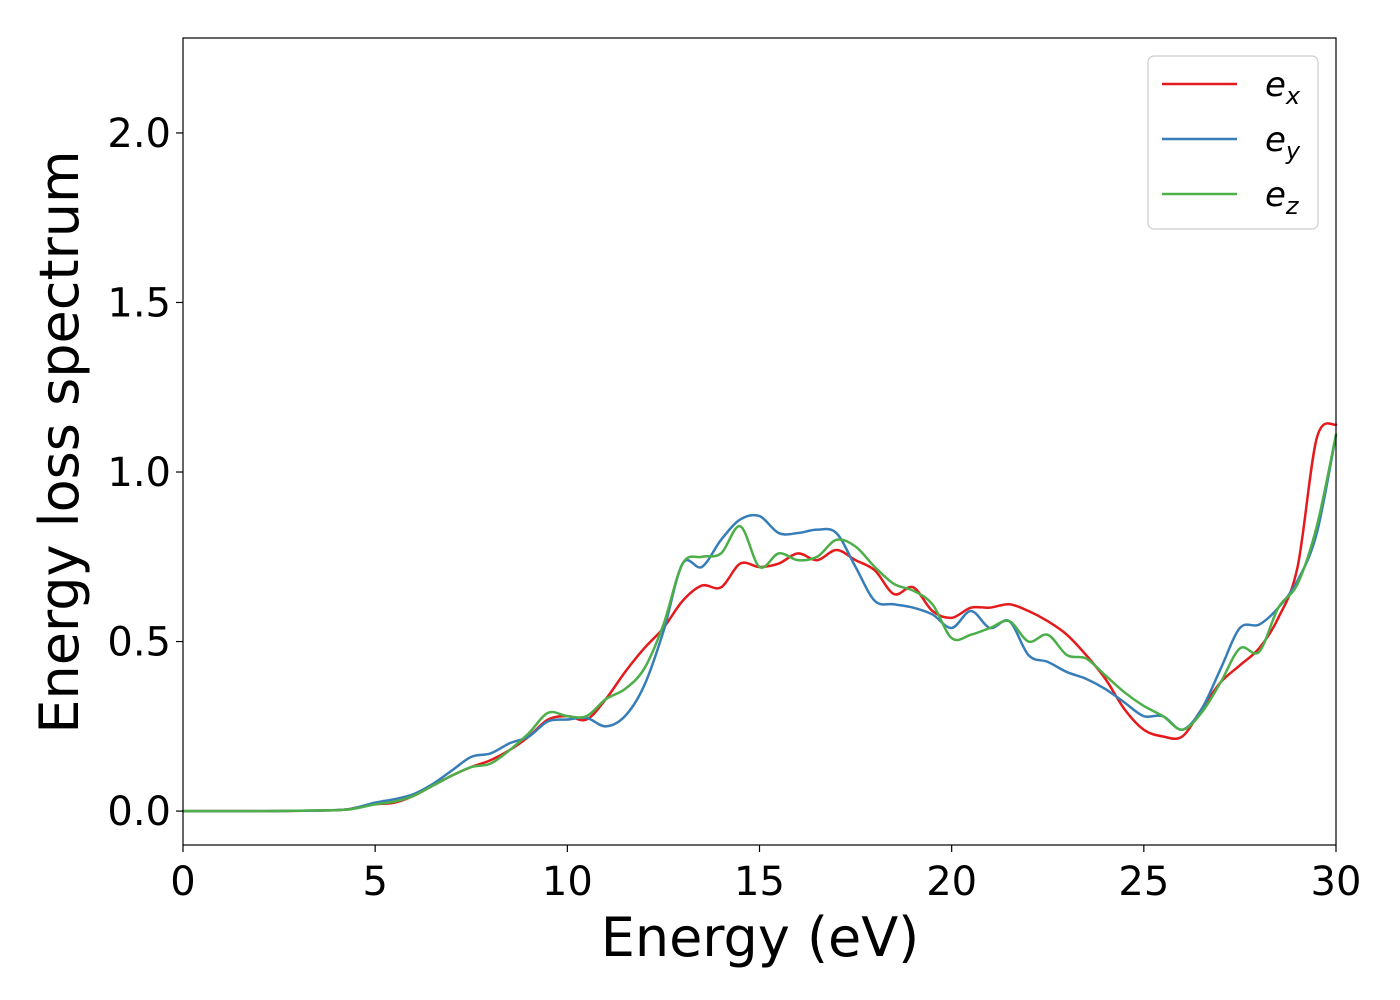  I want to click on x-tick-label: 30, so click(1336, 882).